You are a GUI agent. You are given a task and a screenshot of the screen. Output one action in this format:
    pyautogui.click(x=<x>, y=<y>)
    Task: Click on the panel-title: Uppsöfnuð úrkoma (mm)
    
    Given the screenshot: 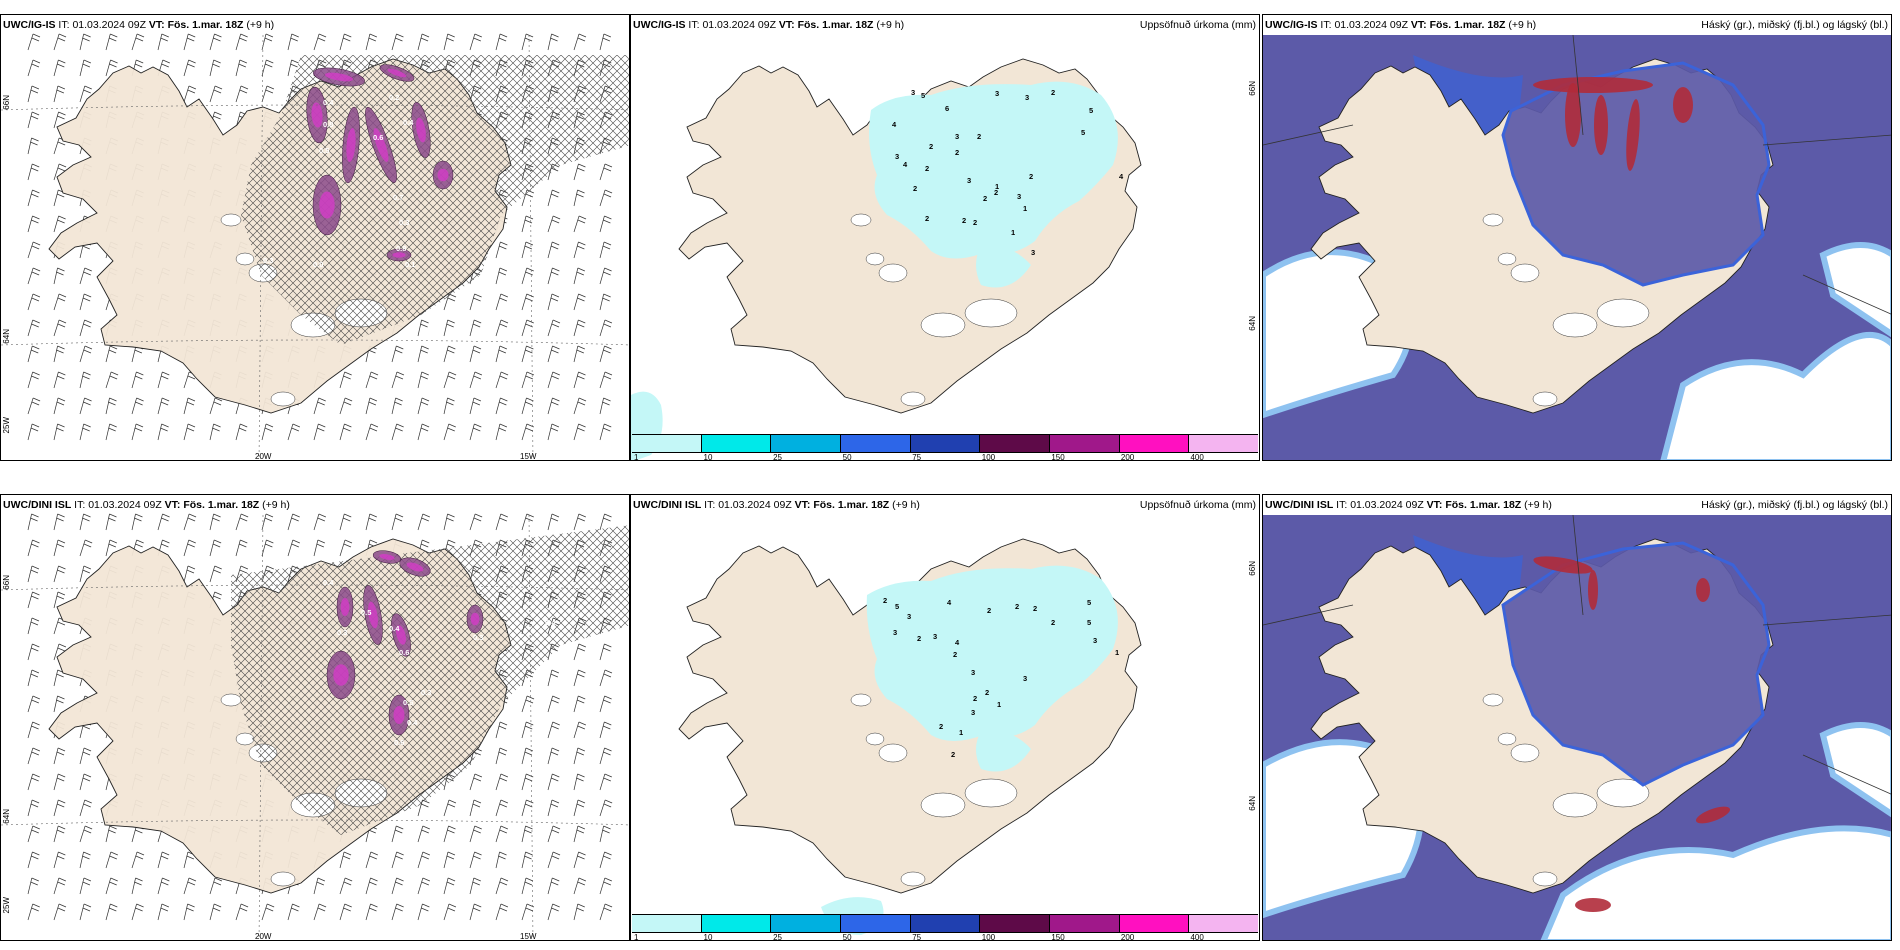 What is the action you would take?
    pyautogui.click(x=1197, y=505)
    